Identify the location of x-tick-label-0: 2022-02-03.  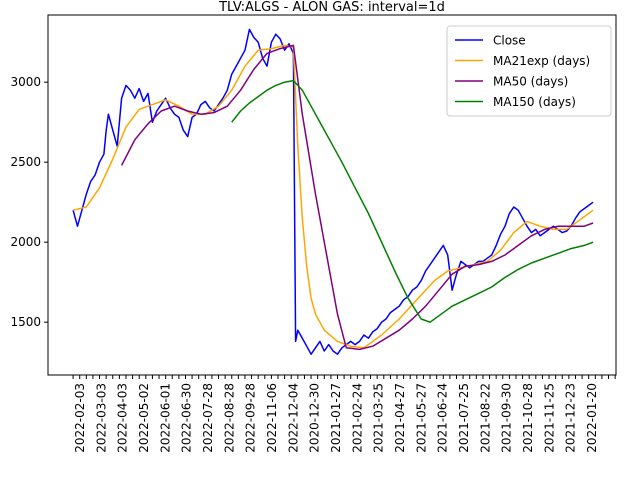
(80, 418).